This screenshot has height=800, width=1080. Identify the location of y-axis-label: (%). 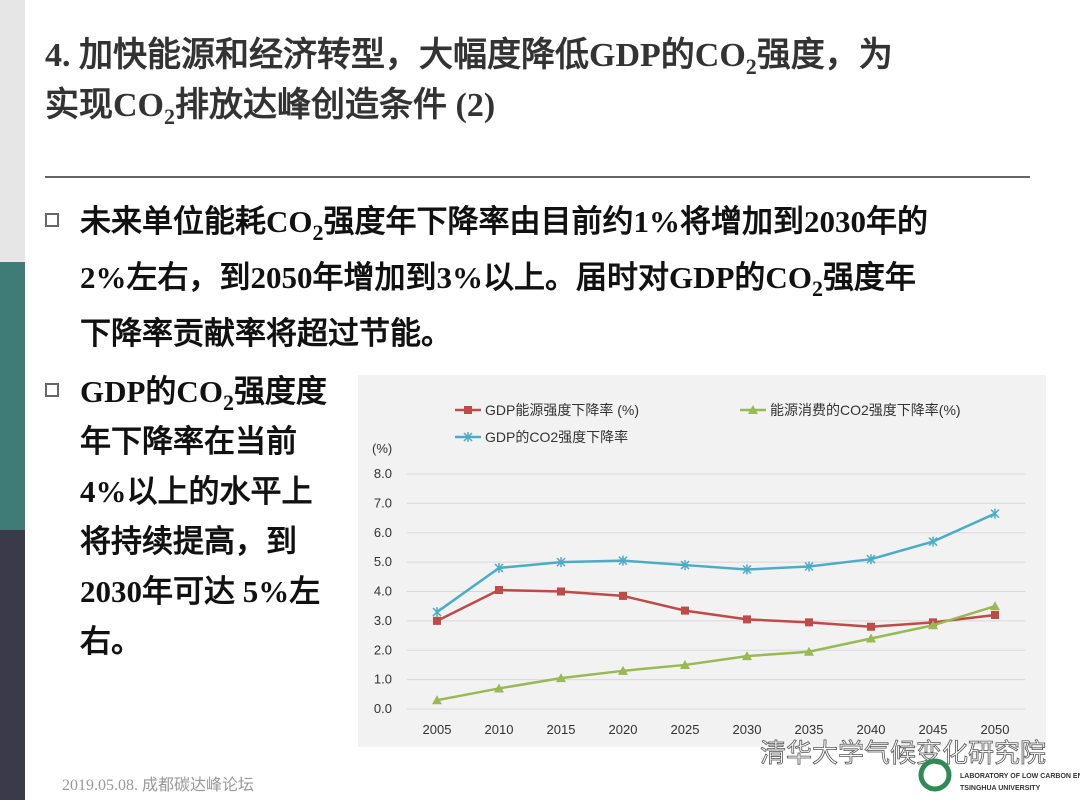
(382, 448).